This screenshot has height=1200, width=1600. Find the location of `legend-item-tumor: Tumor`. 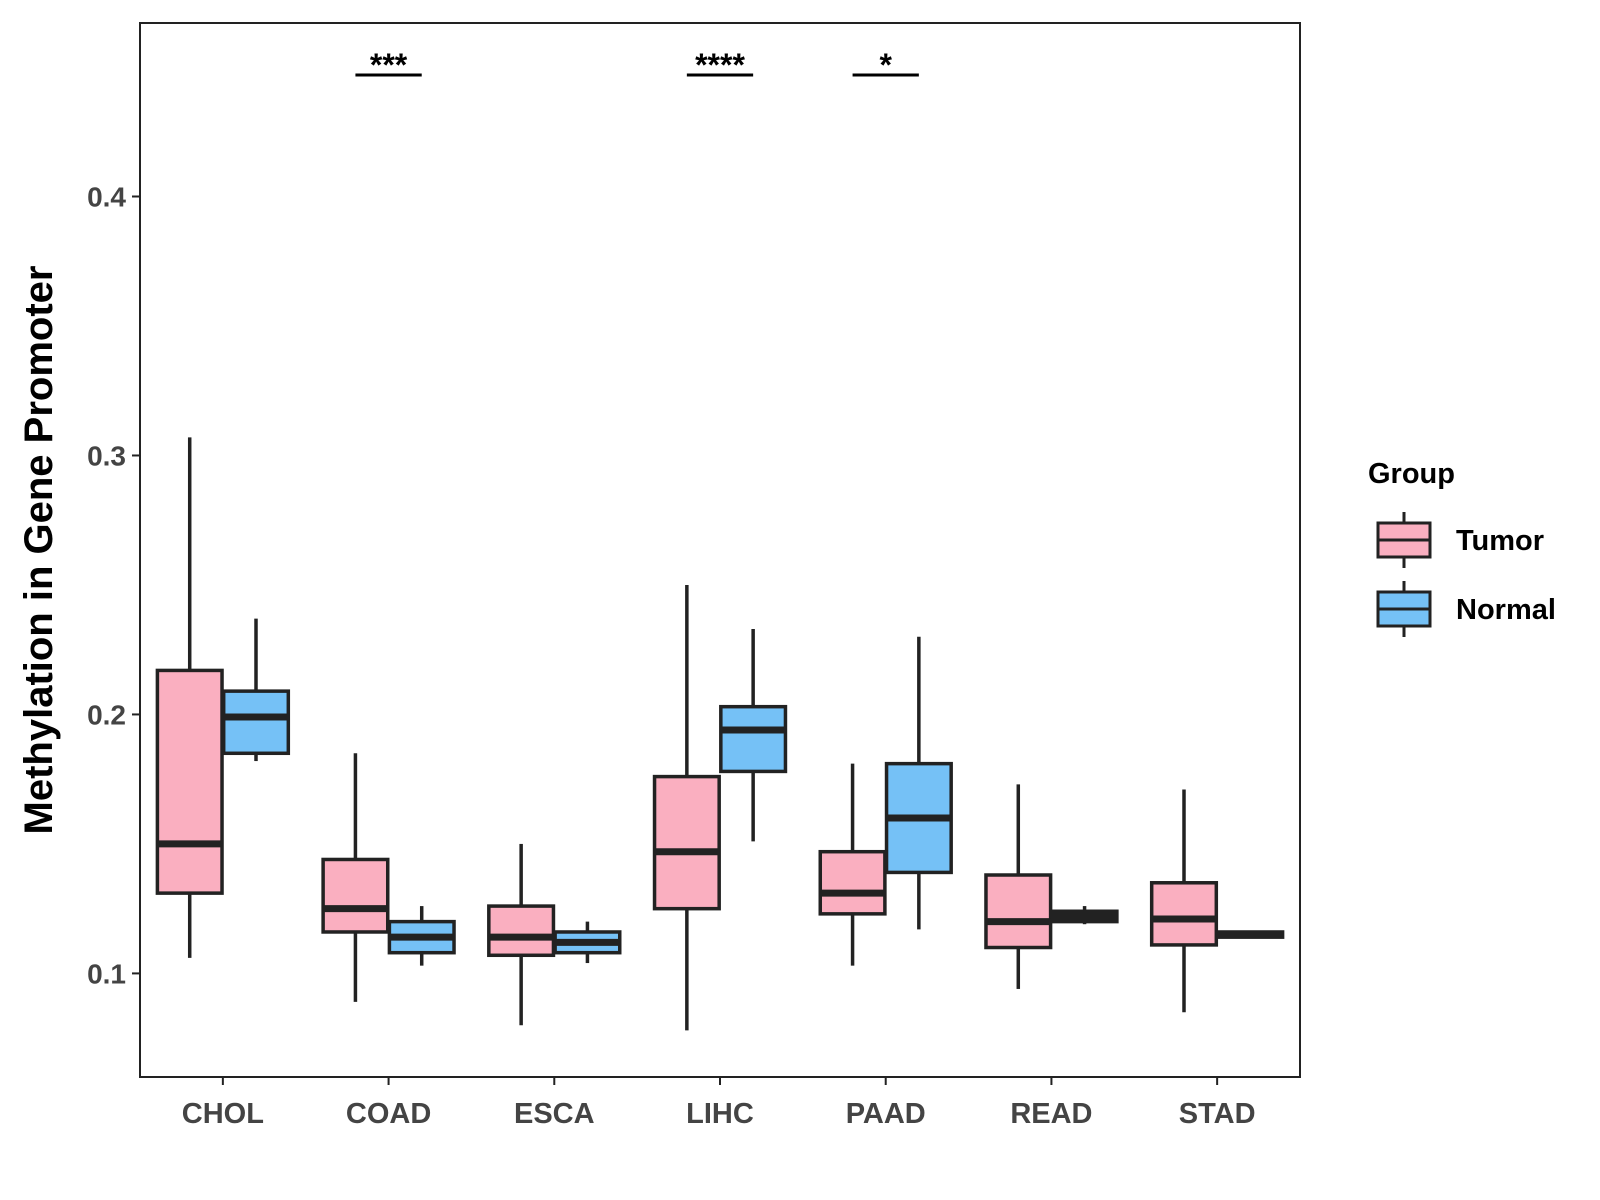

legend-item-tumor: Tumor is located at coordinates (1460, 540).